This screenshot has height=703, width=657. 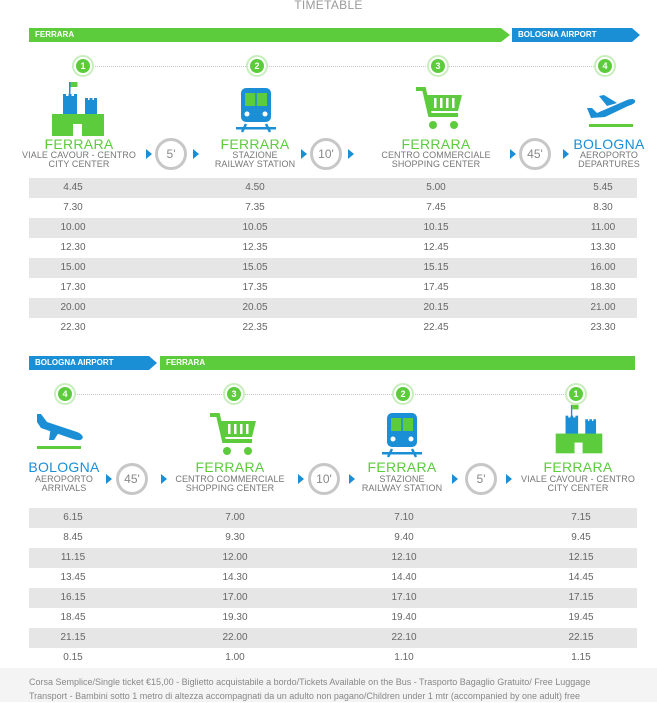 What do you see at coordinates (79, 144) in the screenshot?
I see `outbound-stop-1-city: FERRARA` at bounding box center [79, 144].